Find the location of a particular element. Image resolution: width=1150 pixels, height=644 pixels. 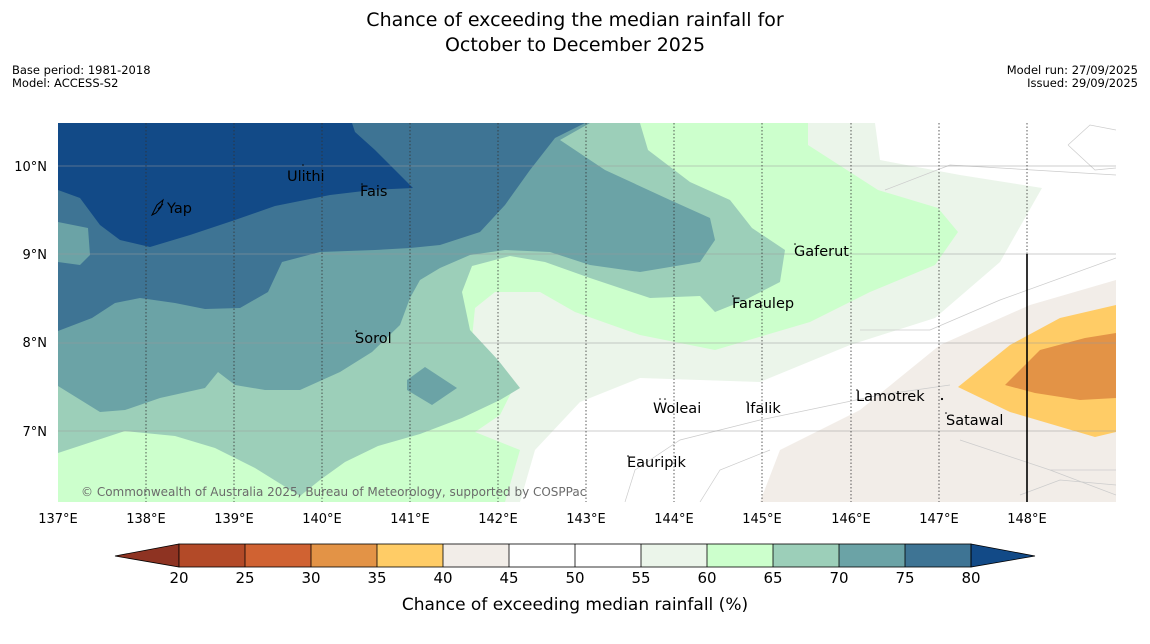

lon-label: 141°E is located at coordinates (410, 519).